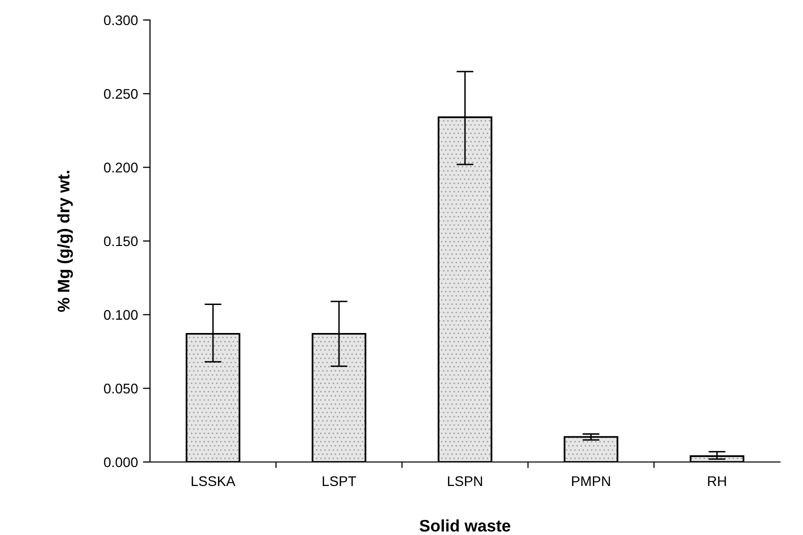 The height and width of the screenshot is (535, 803). Describe the element at coordinates (591, 481) in the screenshot. I see `x-tick-label: PMPN` at that location.